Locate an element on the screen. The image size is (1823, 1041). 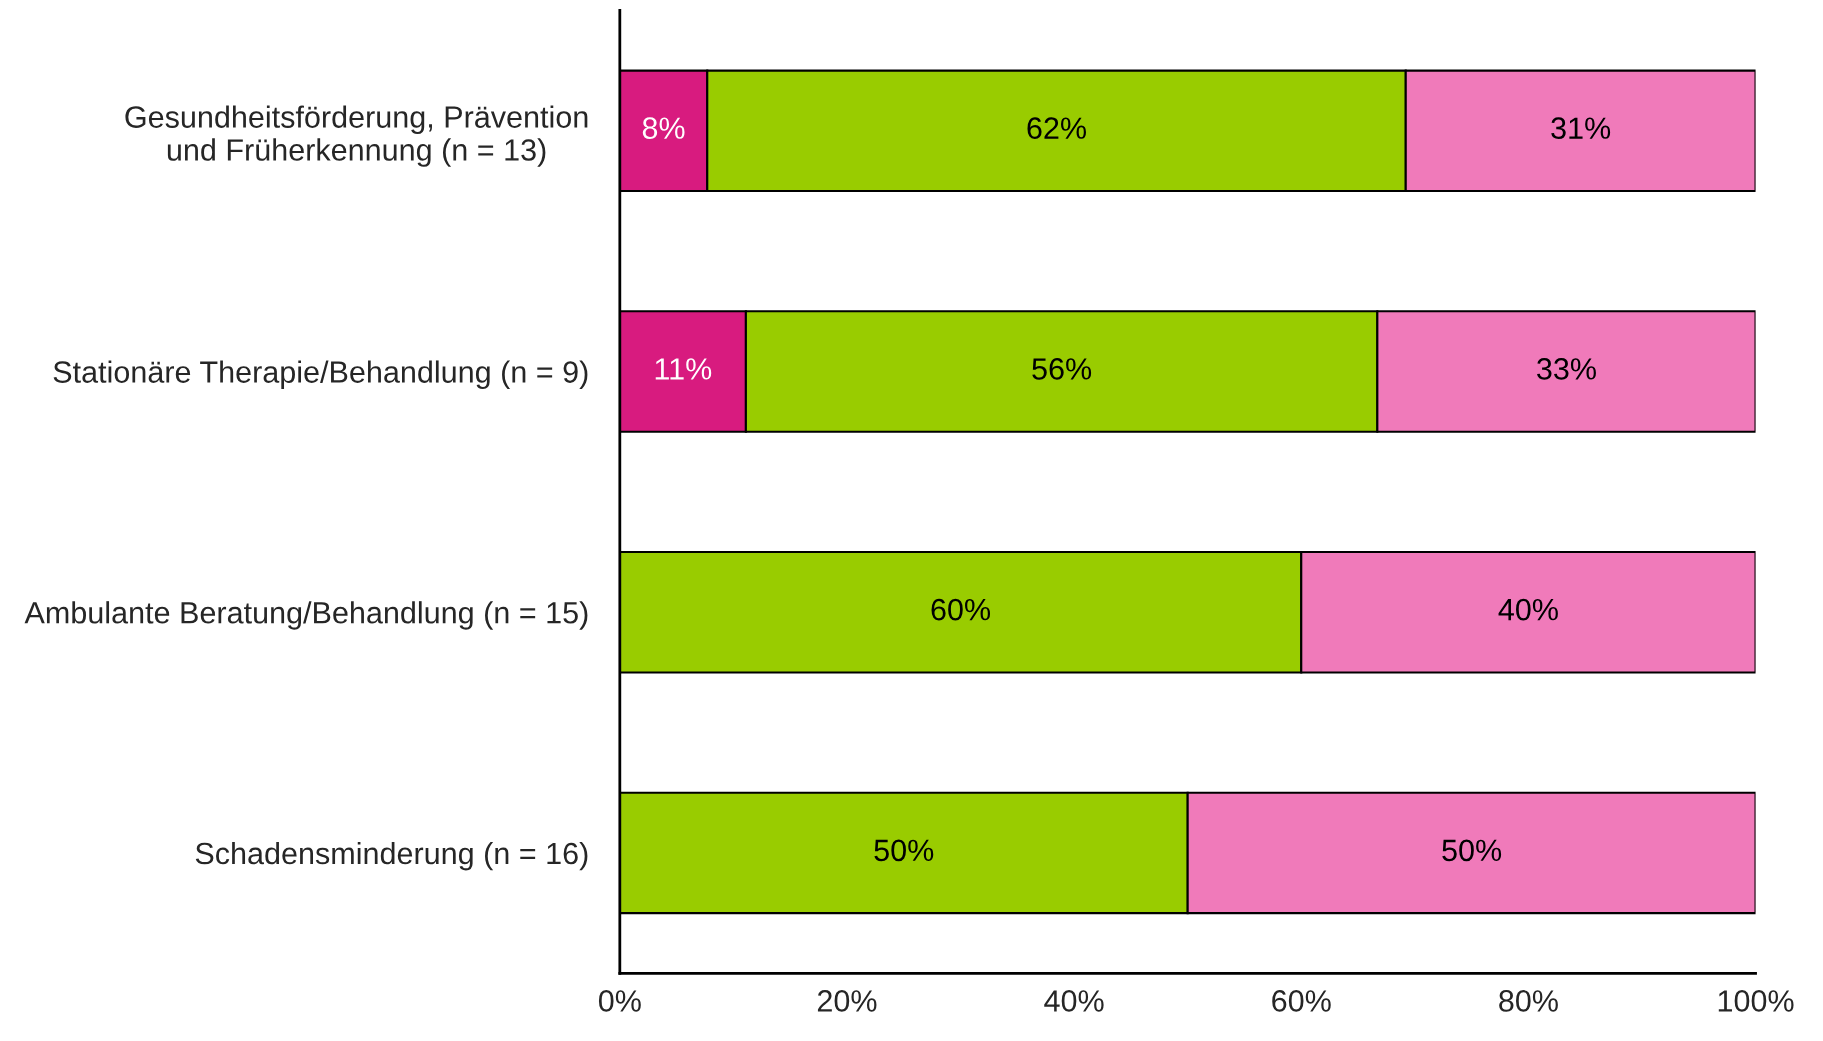
data-label: 60% is located at coordinates (961, 609).